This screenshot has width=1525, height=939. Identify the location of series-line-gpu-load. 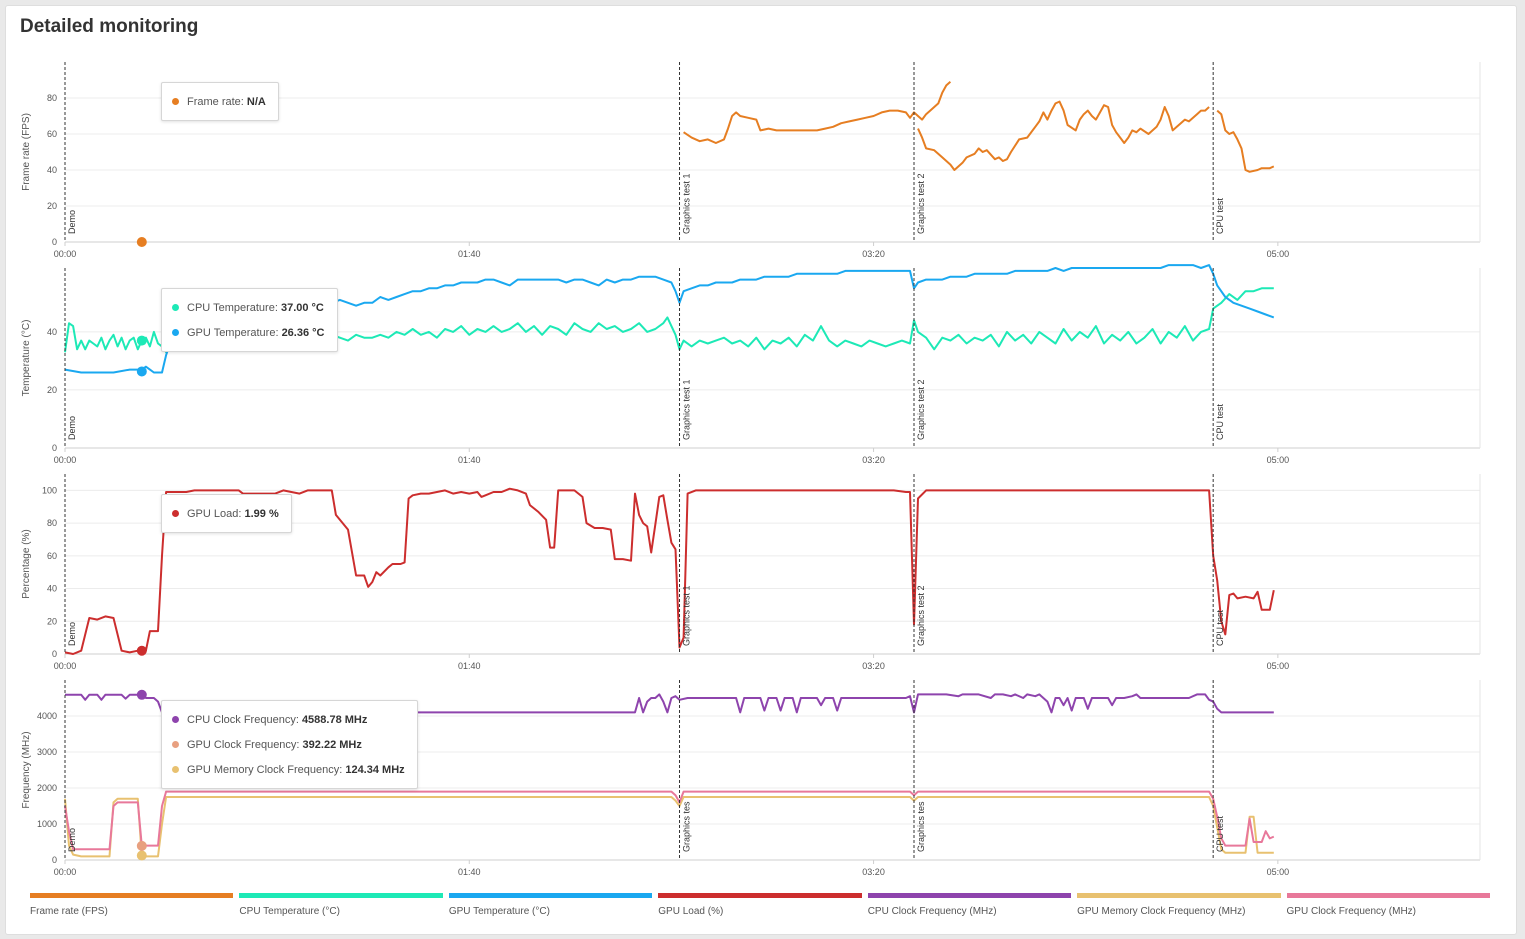
(669, 571).